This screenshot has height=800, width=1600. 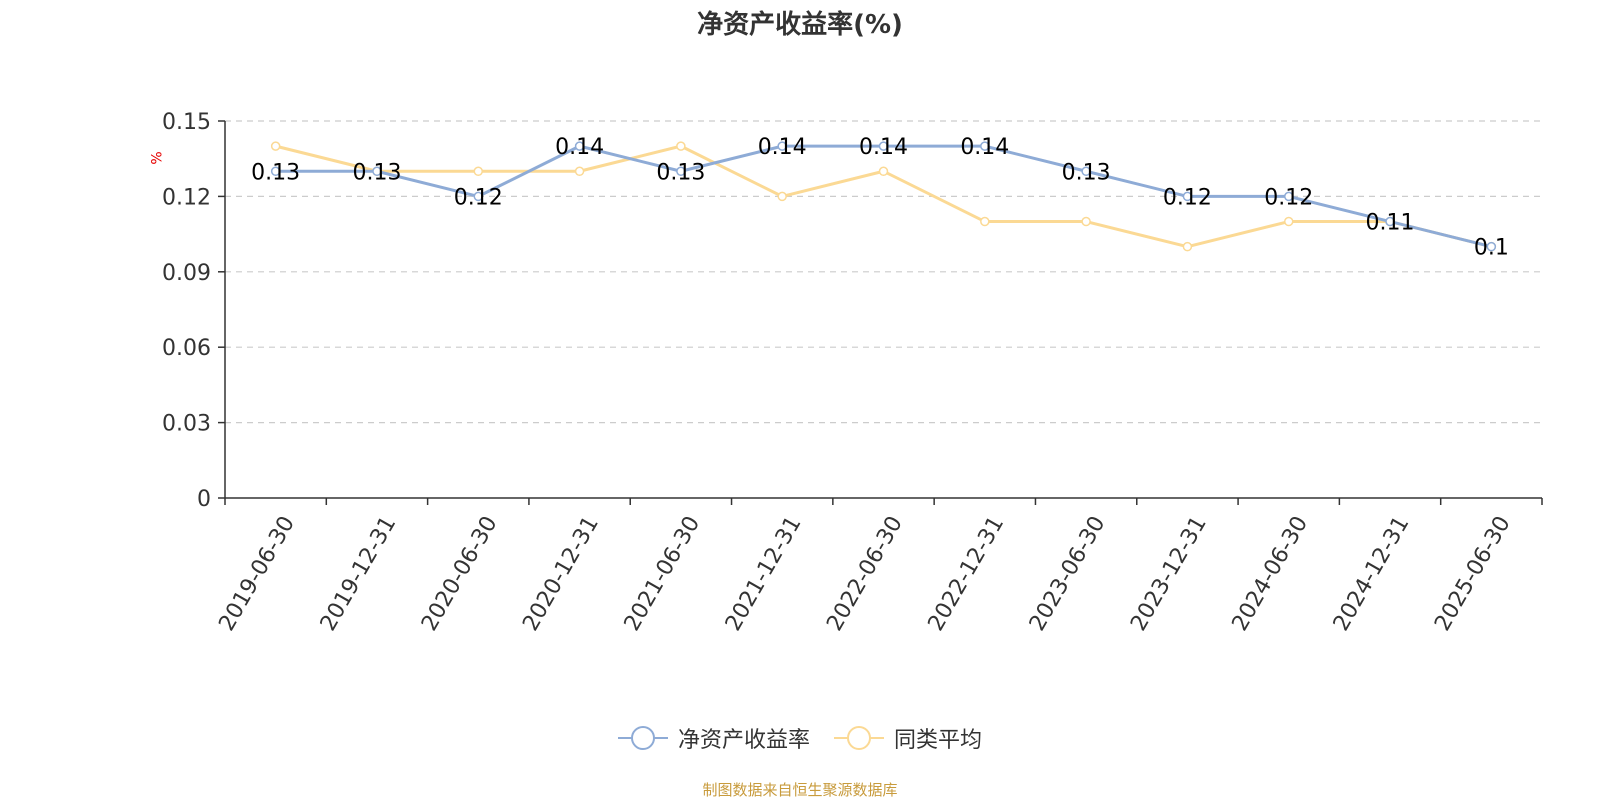 I want to click on legend-item-series-2: 同类平均, so click(x=908, y=738).